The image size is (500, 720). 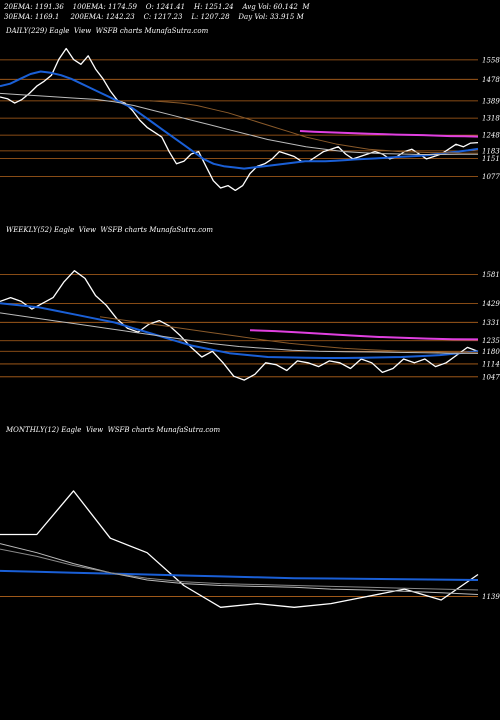 I want to click on y-tick-label: 1077, so click(x=491, y=177).